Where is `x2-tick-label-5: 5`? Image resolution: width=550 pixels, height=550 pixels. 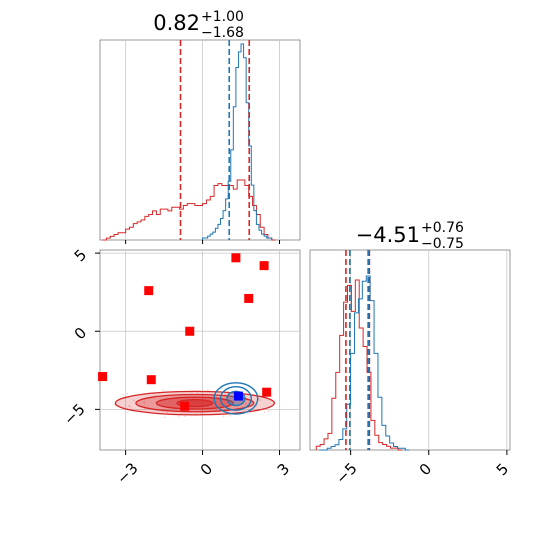
x2-tick-label-5: 5 is located at coordinates (502, 469).